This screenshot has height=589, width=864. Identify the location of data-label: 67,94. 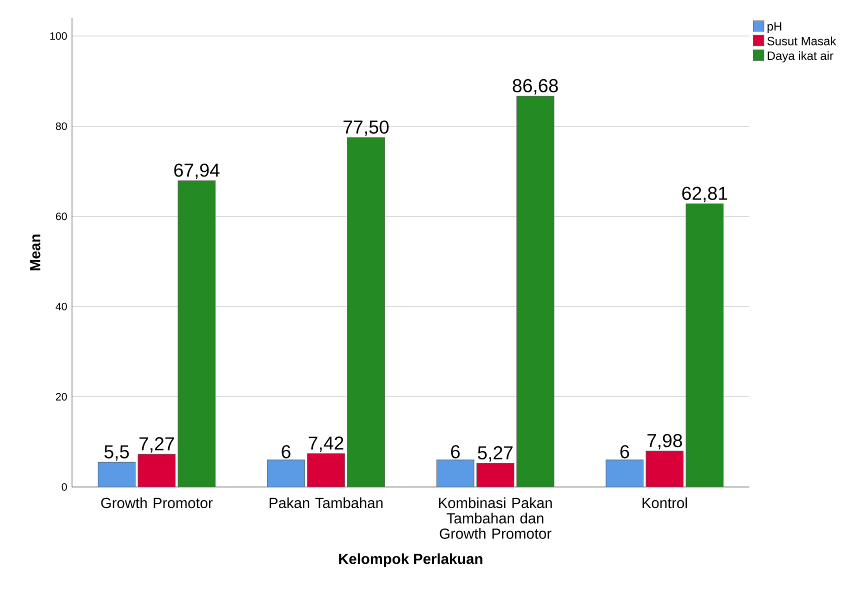
(197, 172).